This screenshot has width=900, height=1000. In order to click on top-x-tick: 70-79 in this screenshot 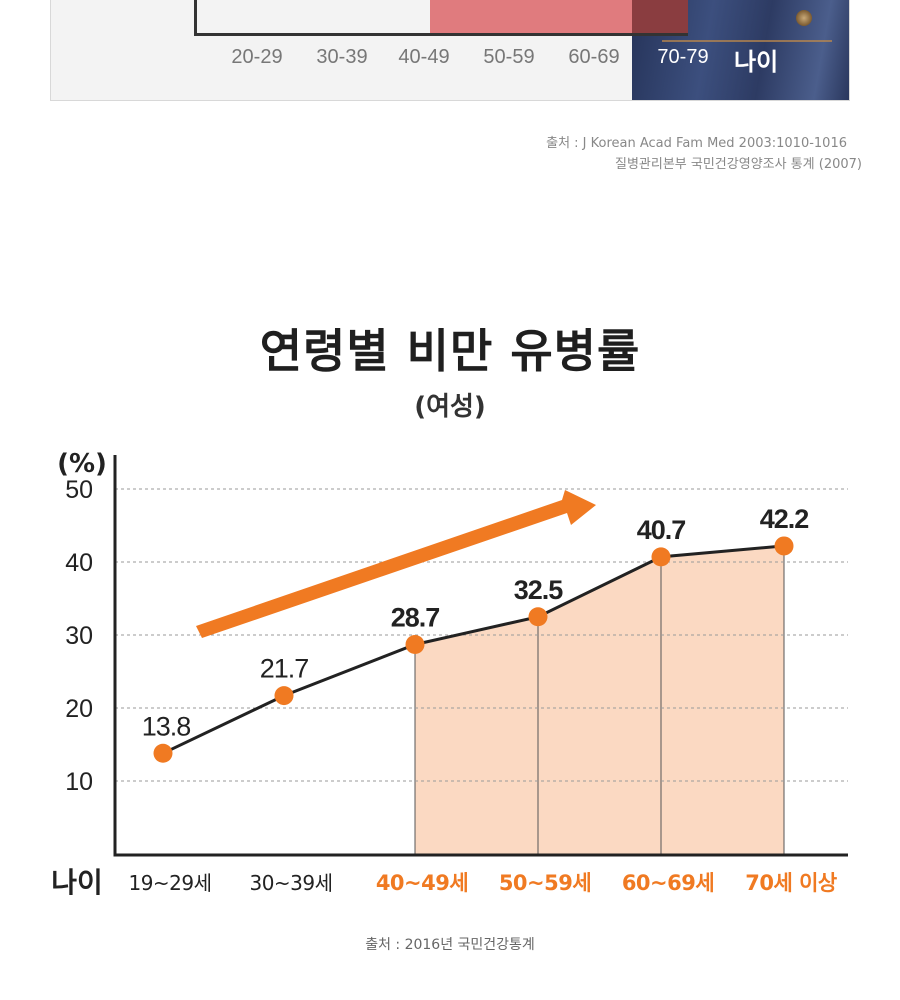, I will do `click(683, 57)`.